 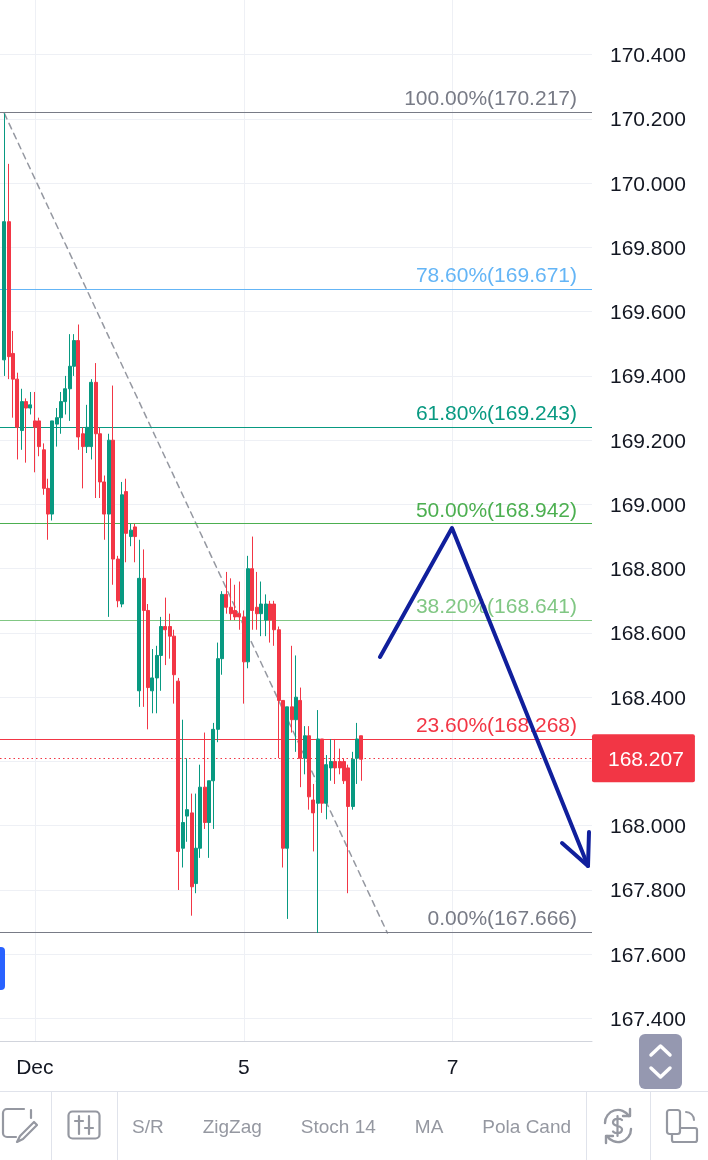 I want to click on y-tick-label: 168.600, so click(x=648, y=633).